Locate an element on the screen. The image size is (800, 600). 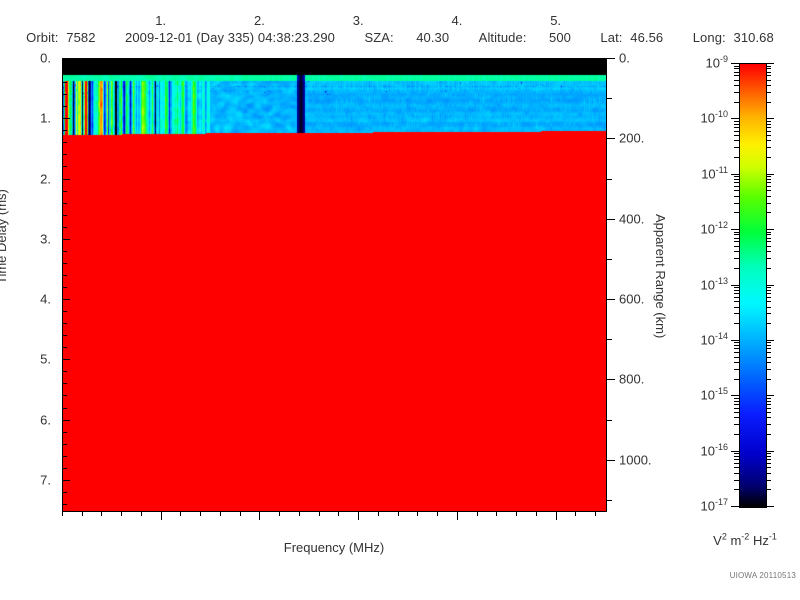
colorbar-tick-exponent: -17 is located at coordinates (721, 502).